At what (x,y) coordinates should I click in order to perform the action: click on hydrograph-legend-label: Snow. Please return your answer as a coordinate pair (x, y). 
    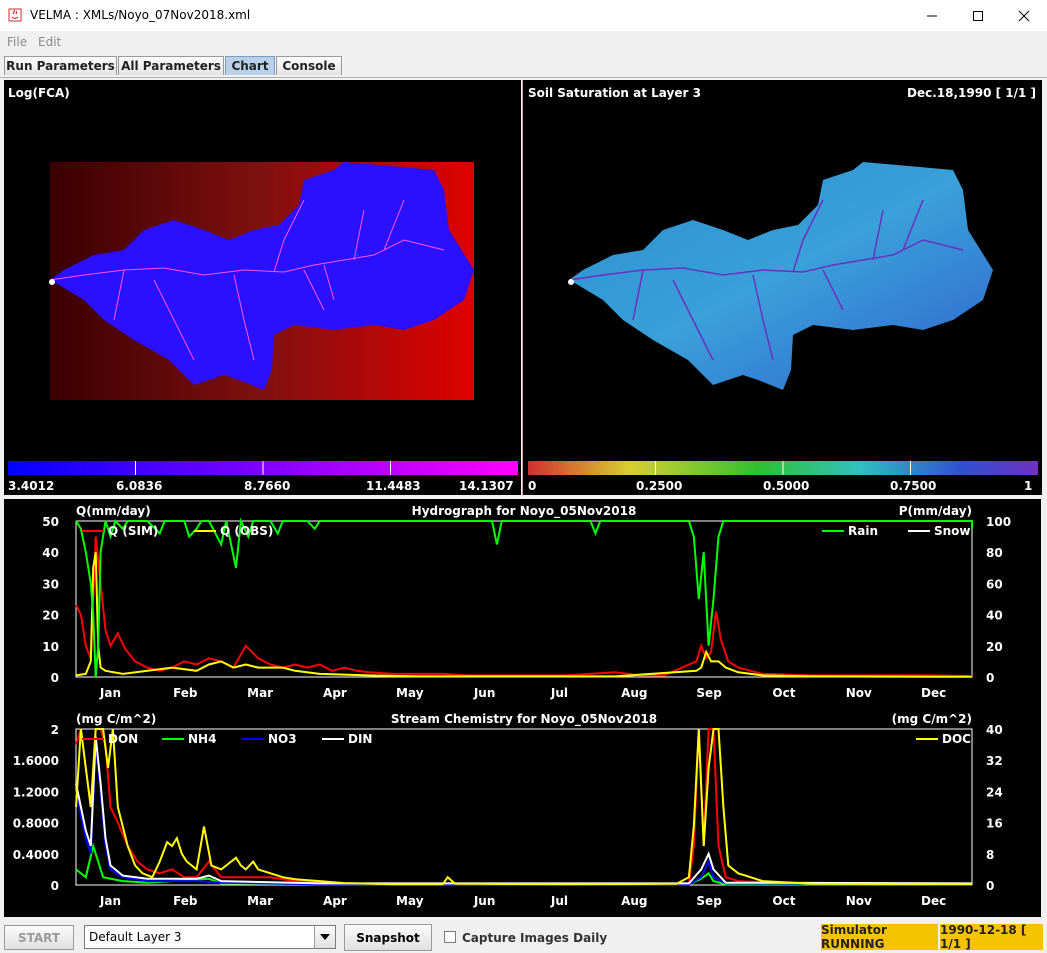
    Looking at the image, I should click on (952, 531).